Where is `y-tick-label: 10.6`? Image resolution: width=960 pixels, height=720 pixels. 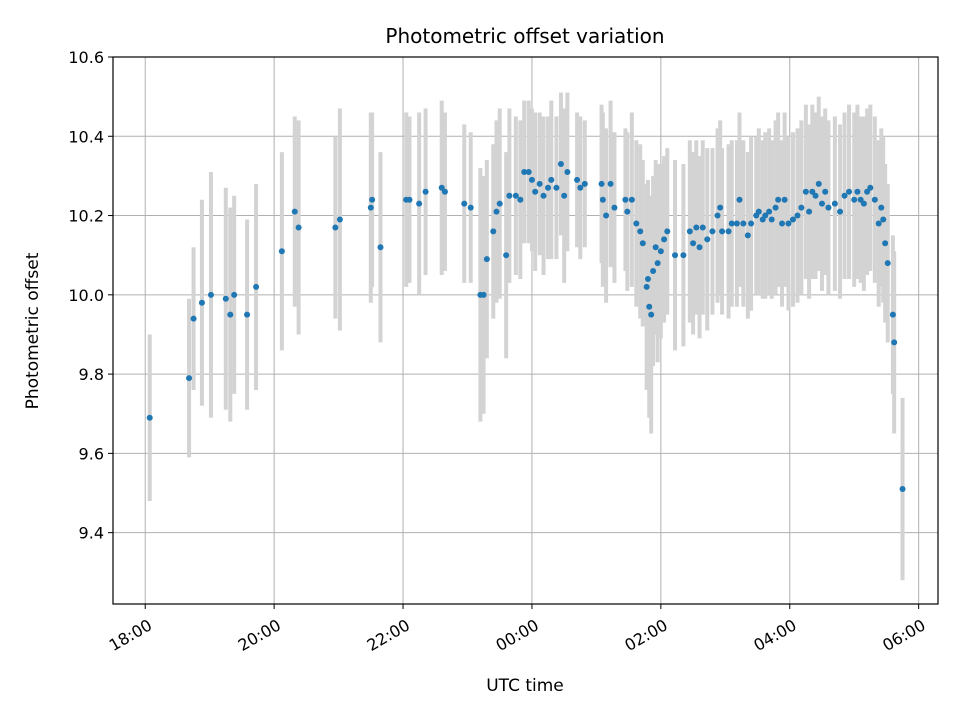
y-tick-label: 10.6 is located at coordinates (86, 57).